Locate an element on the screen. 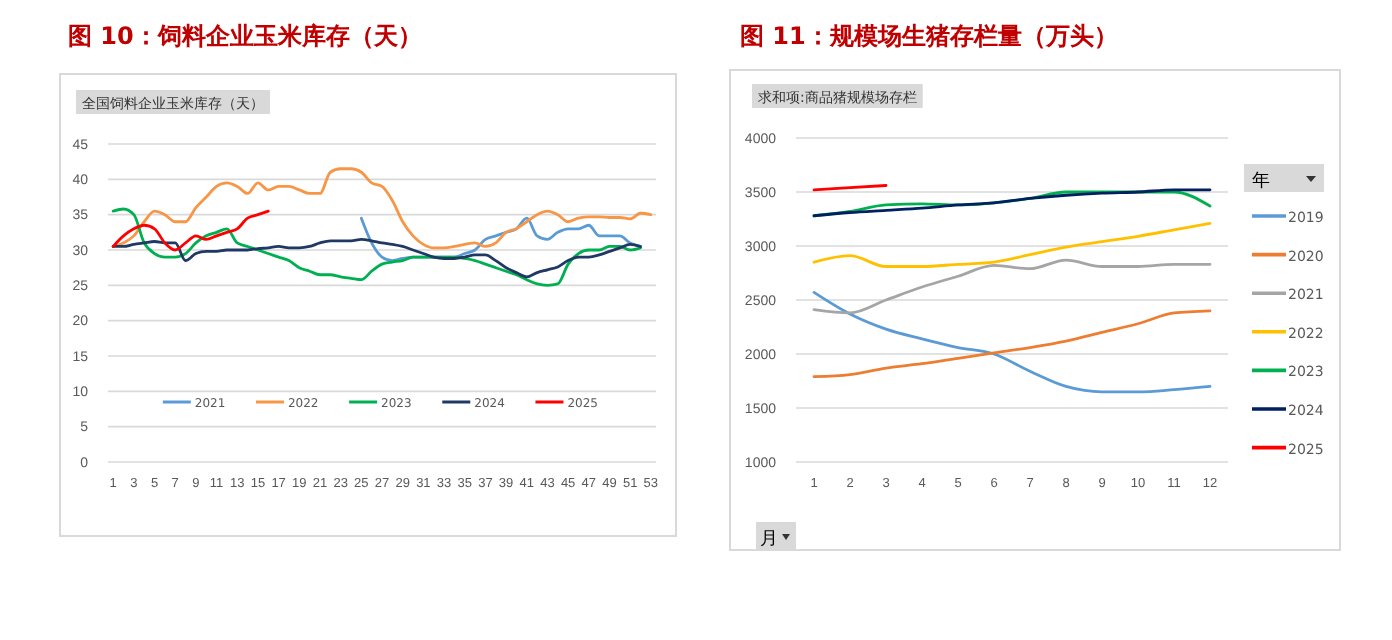 This screenshot has height=640, width=1392. legend-title: 年 is located at coordinates (1261, 181).